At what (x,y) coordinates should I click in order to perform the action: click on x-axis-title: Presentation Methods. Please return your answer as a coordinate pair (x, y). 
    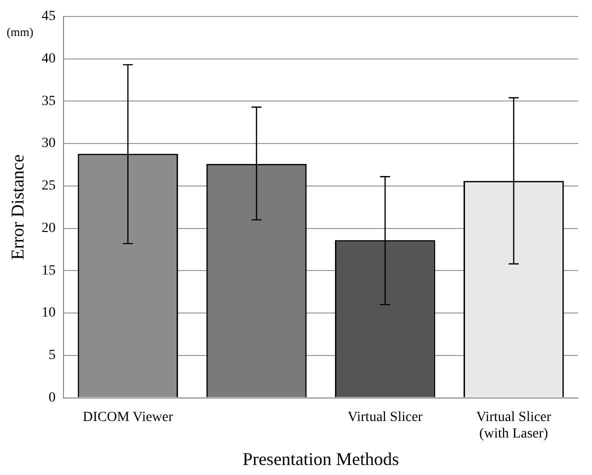
    Looking at the image, I should click on (321, 458).